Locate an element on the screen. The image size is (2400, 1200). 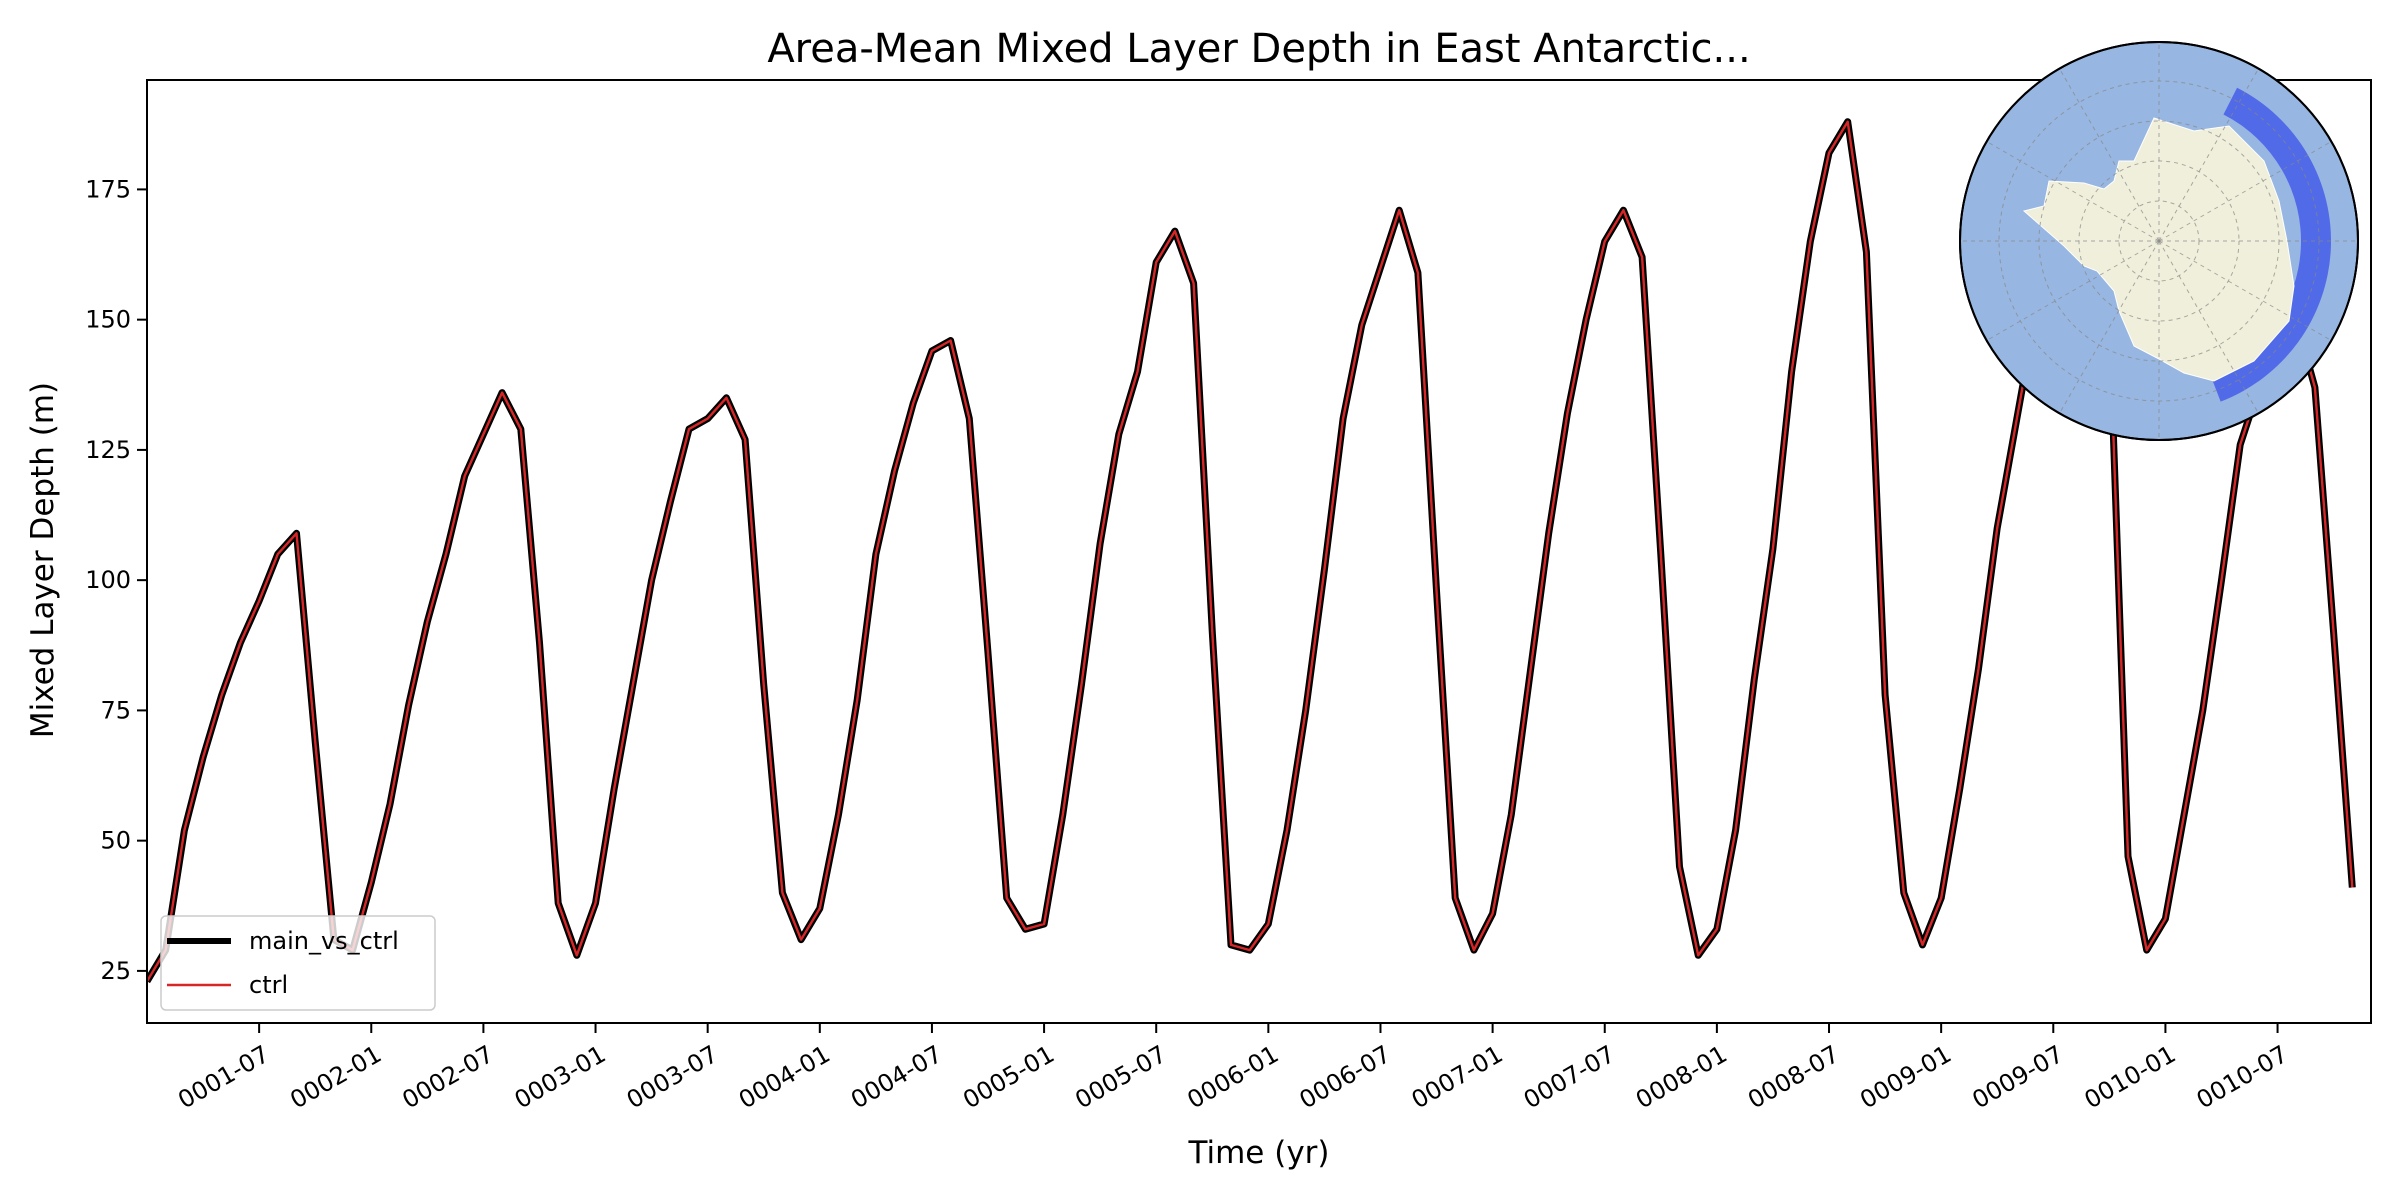
x-tick-label: 0004-01 is located at coordinates (784, 1077).